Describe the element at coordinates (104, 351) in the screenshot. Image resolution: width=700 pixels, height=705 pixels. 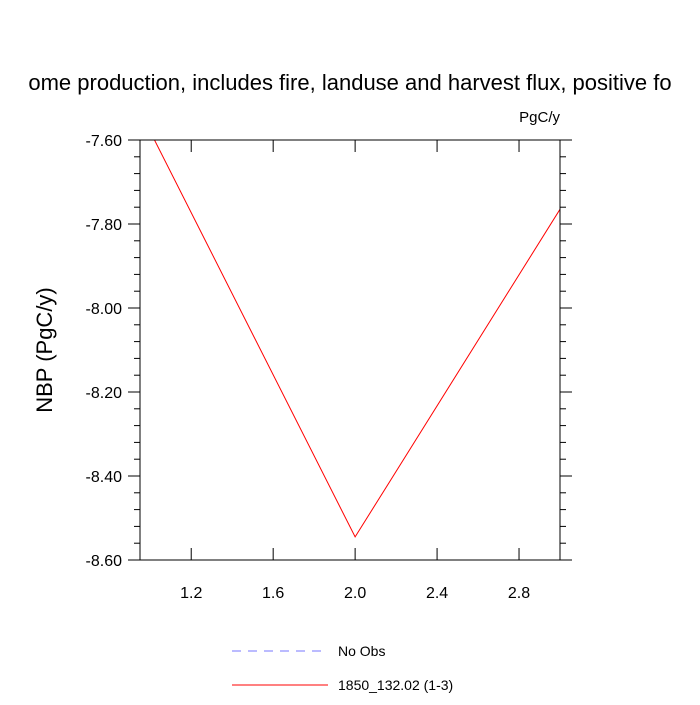
I see `y-tick-labels: -7.60 -7.80 -8.00 -8.20 -8.40 -8.60` at that location.